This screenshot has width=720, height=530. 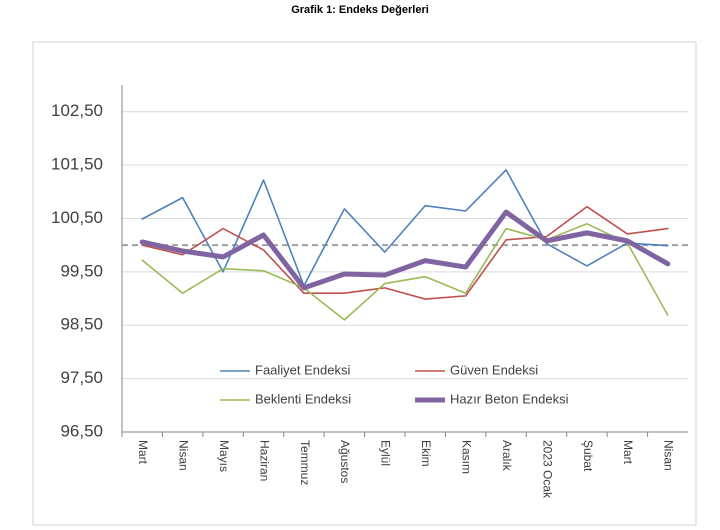 I want to click on y-tick-label: 102,50, so click(x=77, y=110).